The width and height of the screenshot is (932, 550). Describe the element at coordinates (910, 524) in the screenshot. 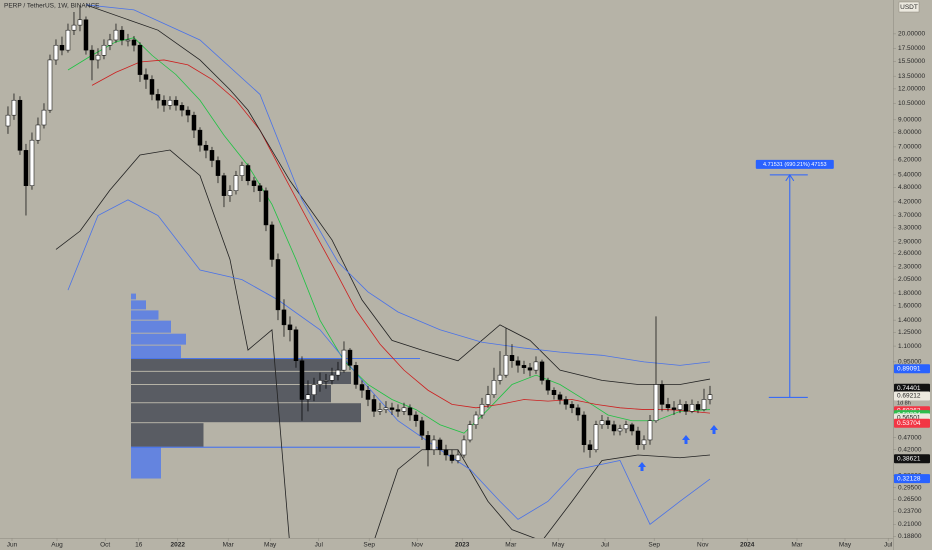

I see `y-tick-label: 0.21000` at that location.